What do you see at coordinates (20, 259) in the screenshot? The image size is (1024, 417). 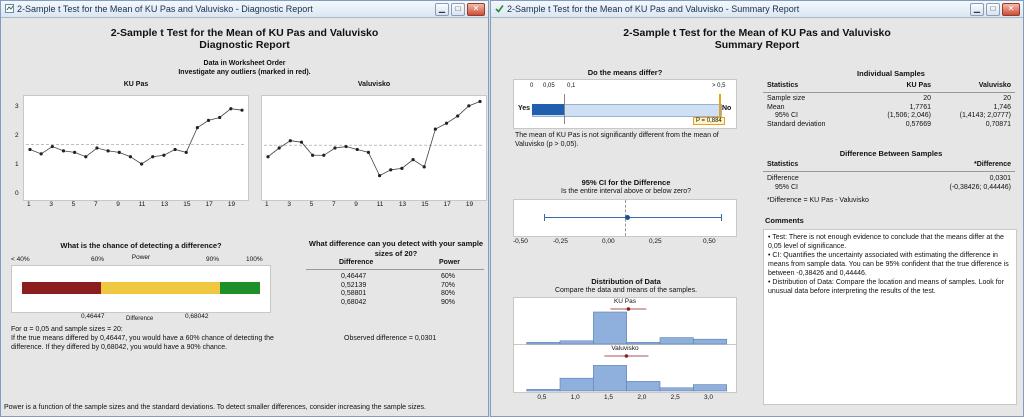 I see `power-tick: < 40%` at bounding box center [20, 259].